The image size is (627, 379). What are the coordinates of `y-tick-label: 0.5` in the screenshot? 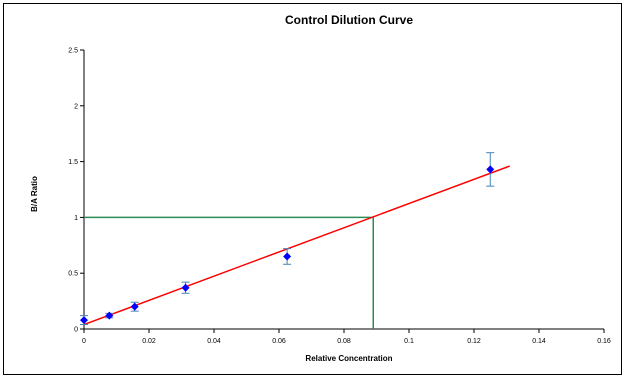 It's located at (73, 274).